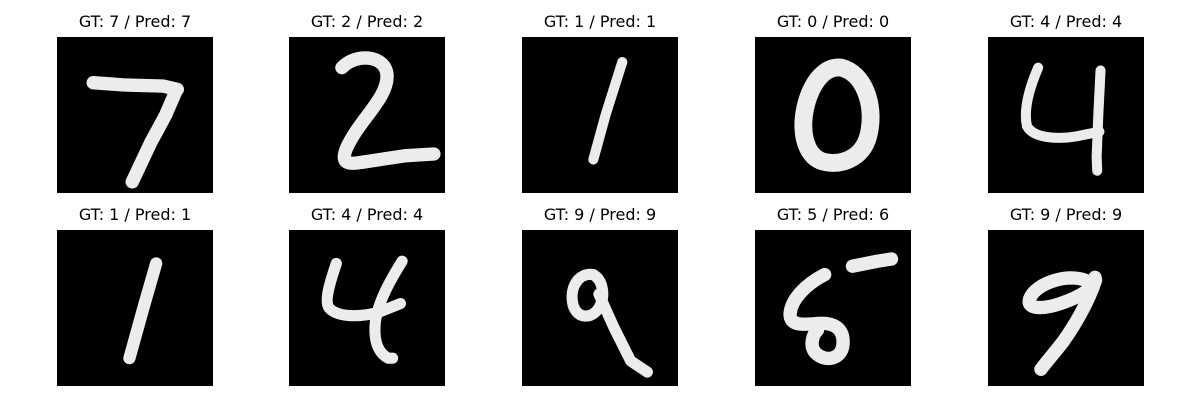  I want to click on handwritten-0-icon, so click(837, 115).